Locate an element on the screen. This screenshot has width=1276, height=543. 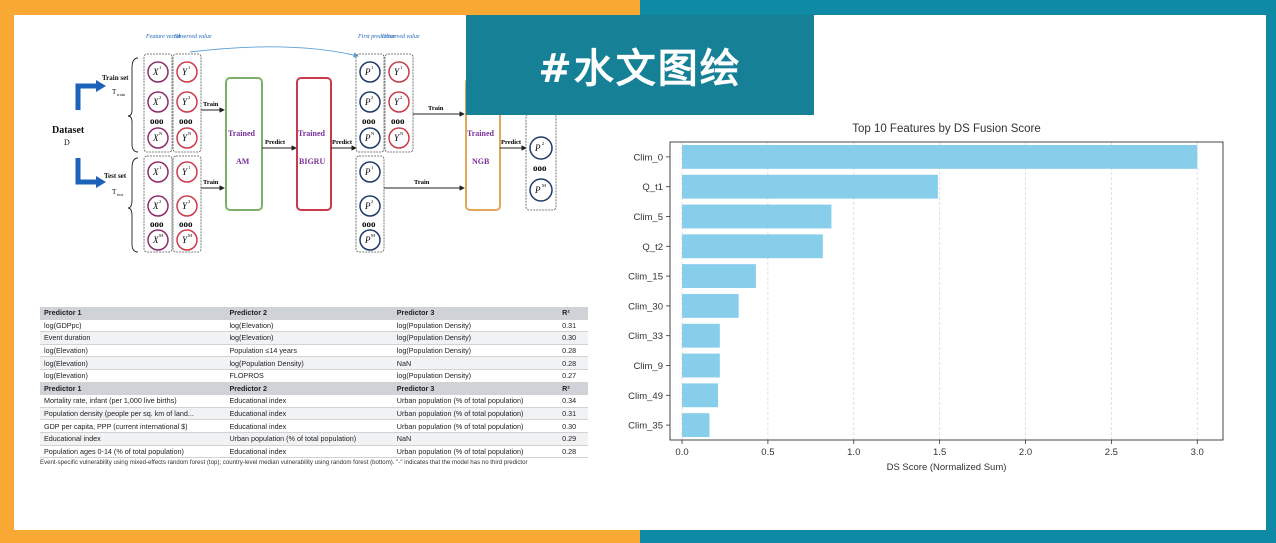
p-final-2-node: P 2 is located at coordinates (541, 148).